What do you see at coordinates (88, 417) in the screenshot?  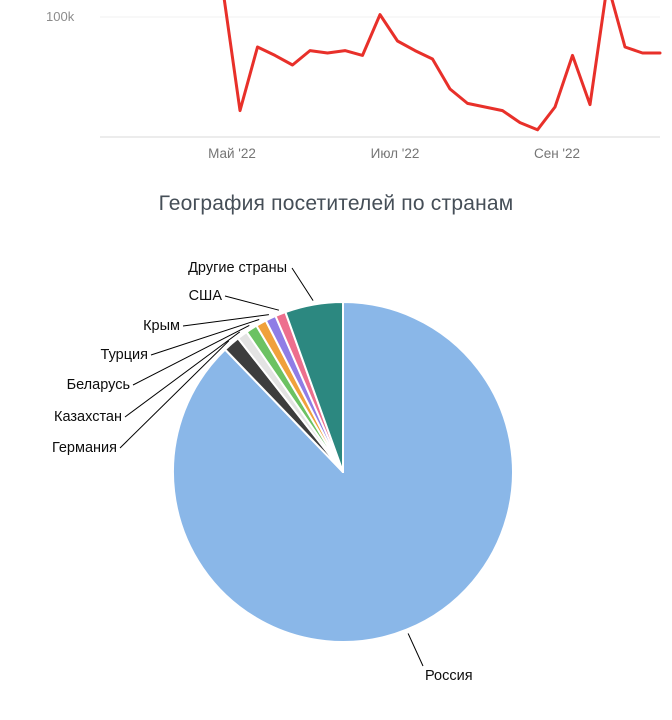 I see `pie-label-kazakhstan: Казахстан` at bounding box center [88, 417].